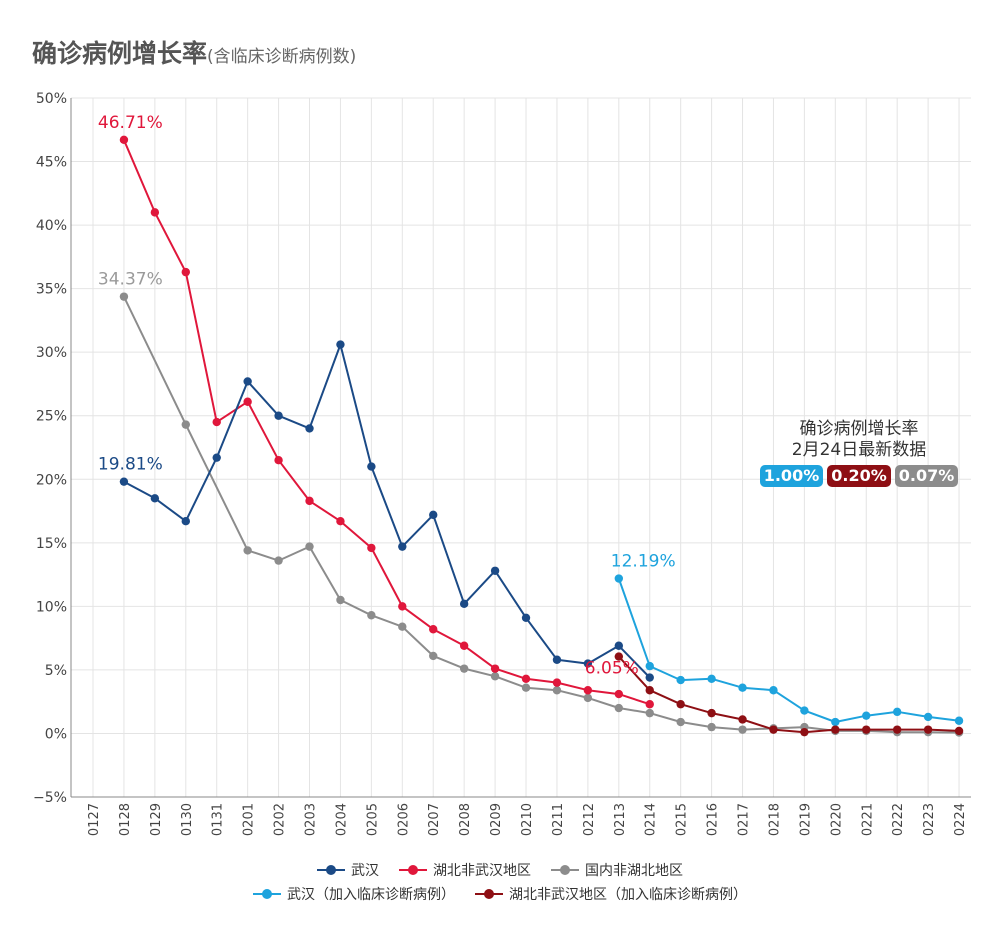 The height and width of the screenshot is (942, 1000). I want to click on callout-subtitle: 2月24日最新数据, so click(859, 450).